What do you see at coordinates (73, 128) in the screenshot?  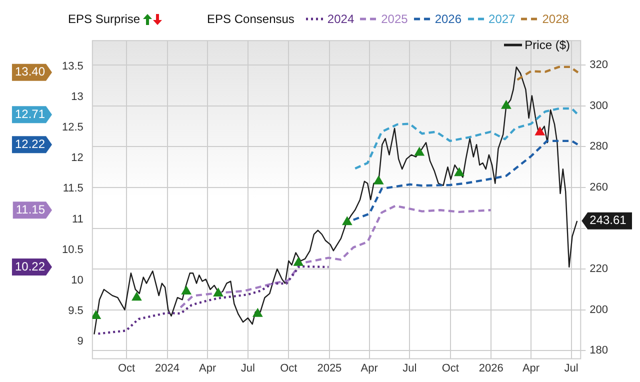 I see `y-tick-label: 12.5` at bounding box center [73, 128].